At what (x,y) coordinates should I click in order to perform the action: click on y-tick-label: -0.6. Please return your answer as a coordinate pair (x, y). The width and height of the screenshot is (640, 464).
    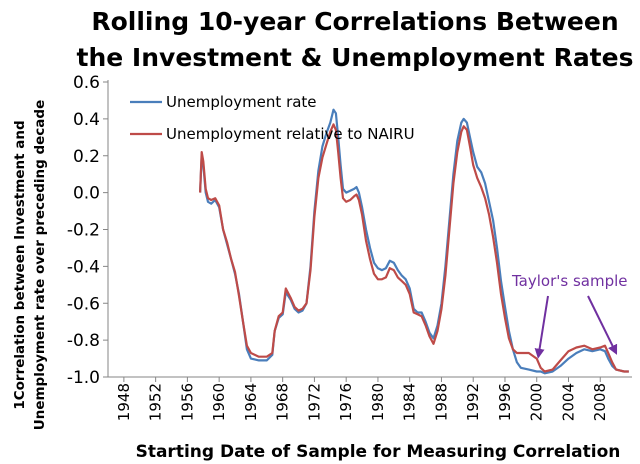
    Looking at the image, I should click on (83, 304).